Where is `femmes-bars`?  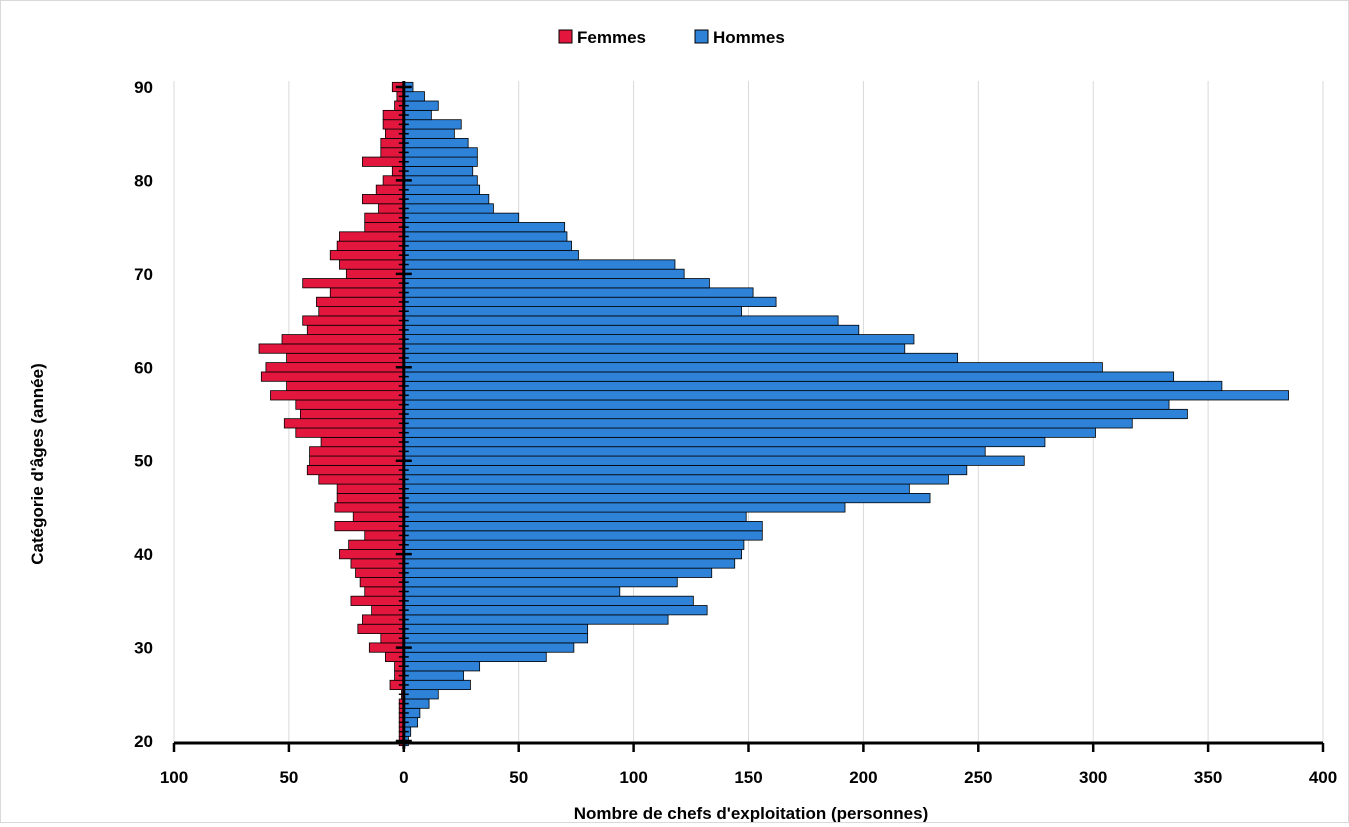 femmes-bars is located at coordinates (331, 414).